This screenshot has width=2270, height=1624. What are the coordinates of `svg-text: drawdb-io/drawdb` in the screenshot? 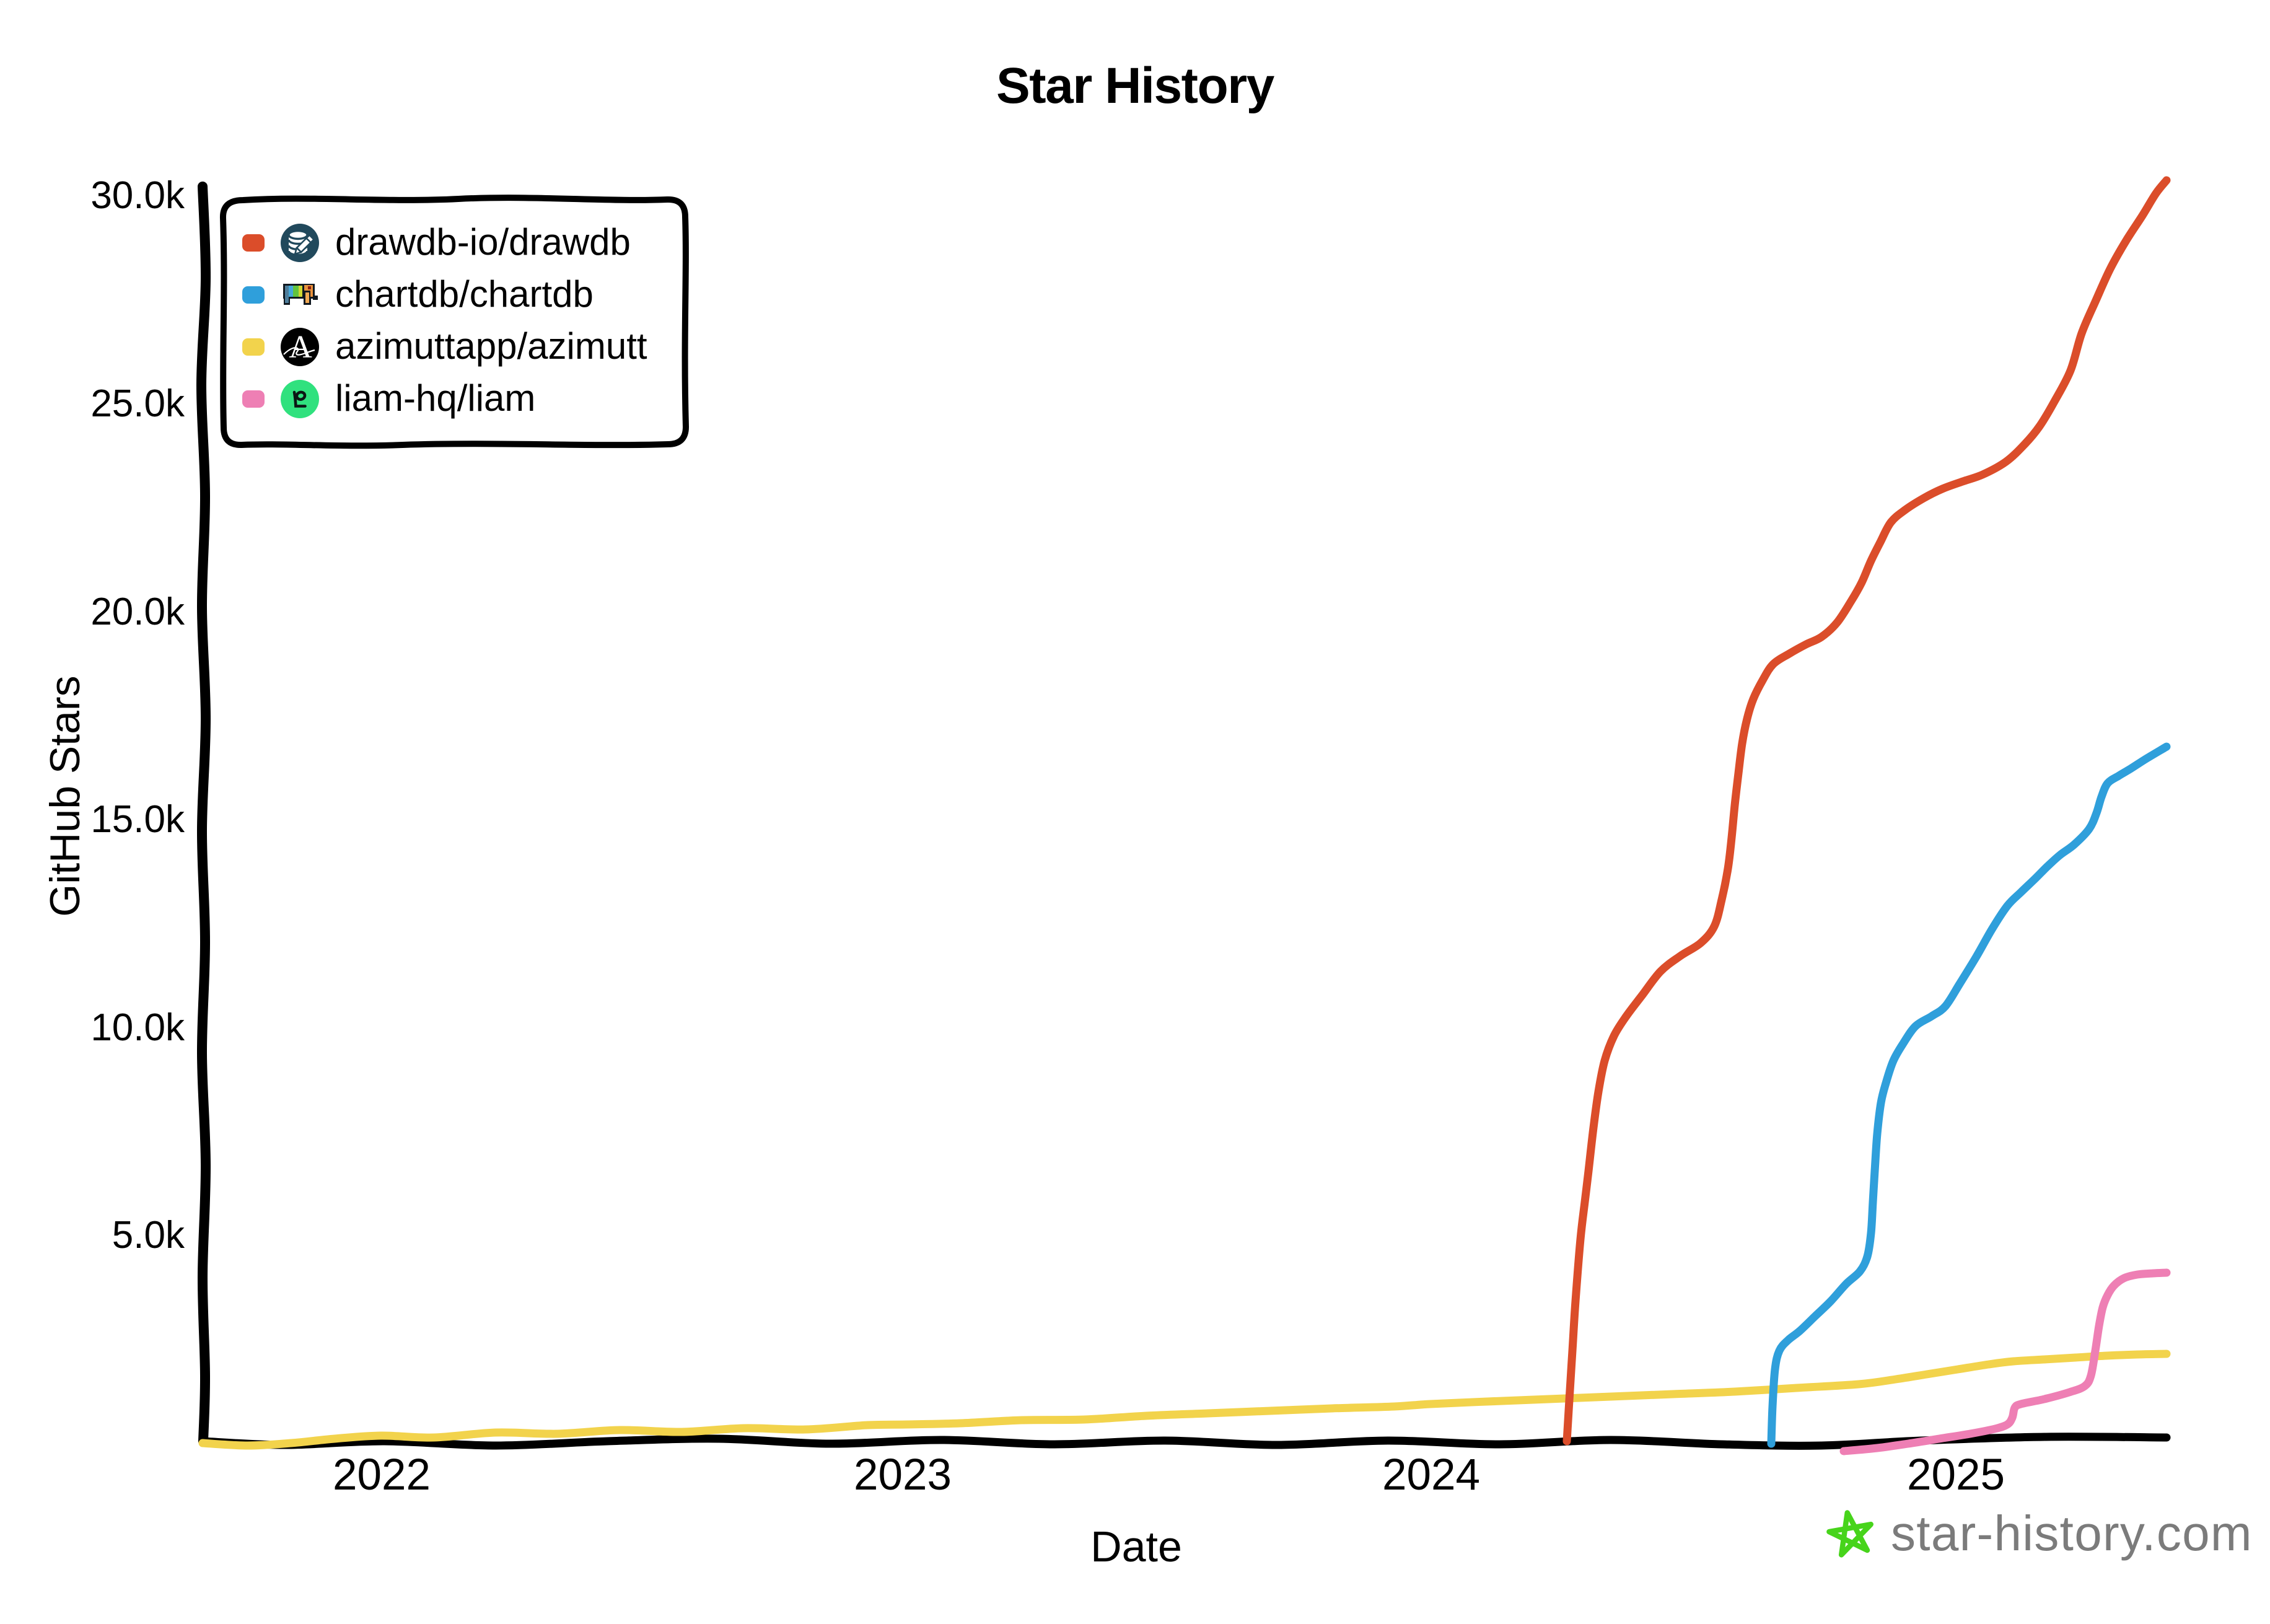 It's located at (483, 242).